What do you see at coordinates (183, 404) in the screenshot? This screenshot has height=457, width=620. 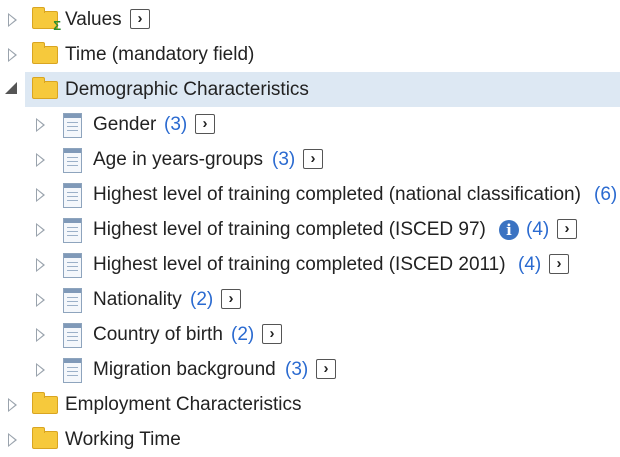 I see `node-label: Employment Characteristics` at bounding box center [183, 404].